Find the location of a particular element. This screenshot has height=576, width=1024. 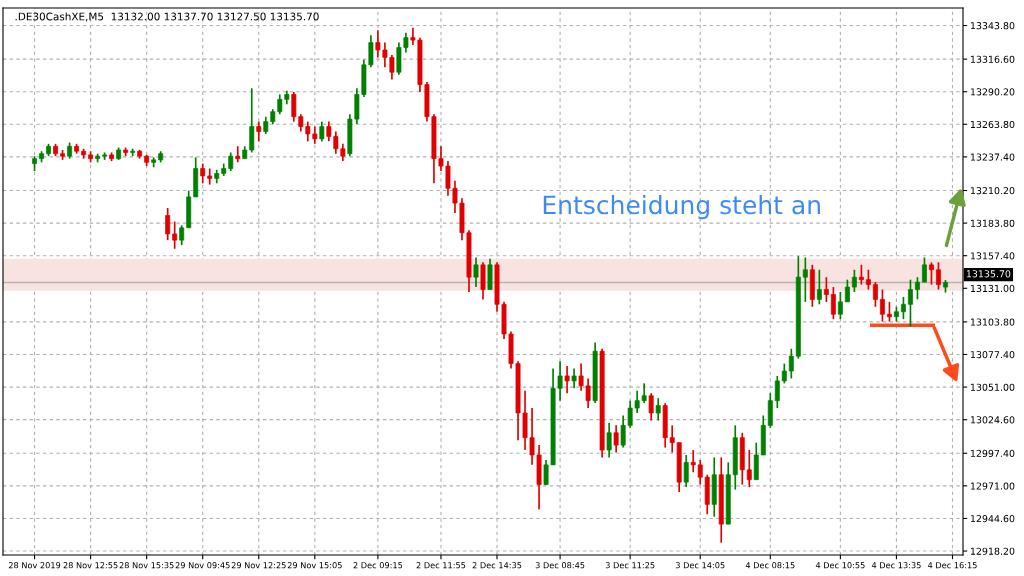

x-tick-label: 28 Nov 12:55 is located at coordinates (90, 565).